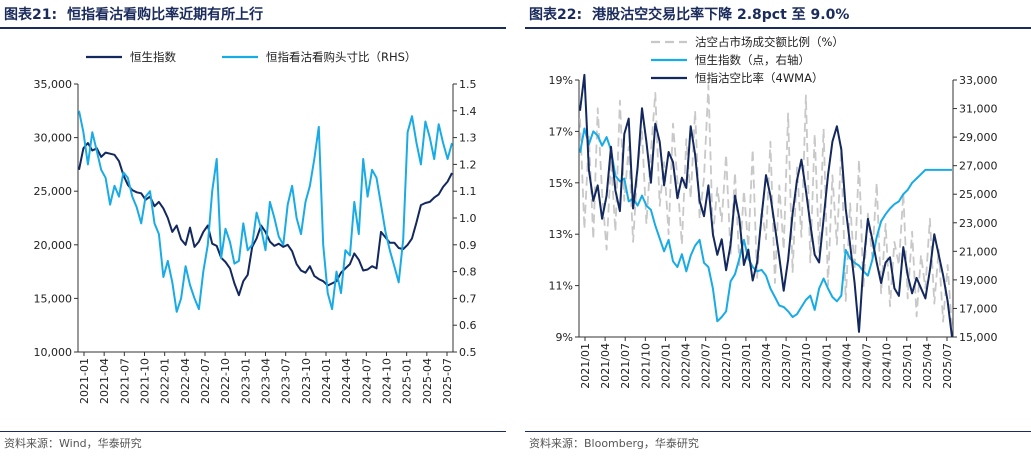  What do you see at coordinates (104, 381) in the screenshot?
I see `x-tick-label: 2021-04` at bounding box center [104, 381].